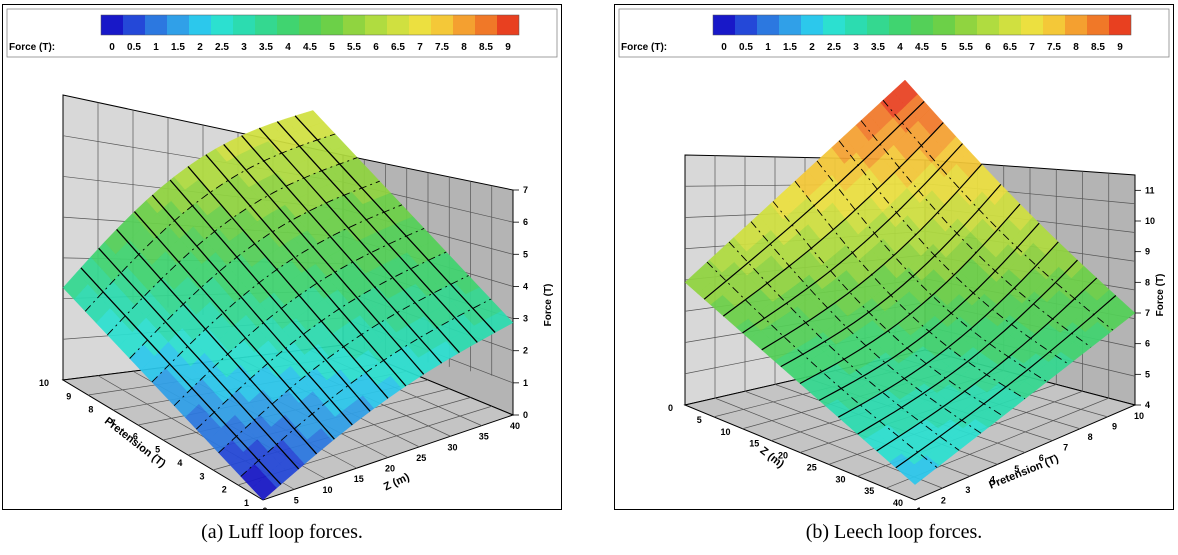 The width and height of the screenshot is (1178, 555). I want to click on surface-patch, so click(500, 320).